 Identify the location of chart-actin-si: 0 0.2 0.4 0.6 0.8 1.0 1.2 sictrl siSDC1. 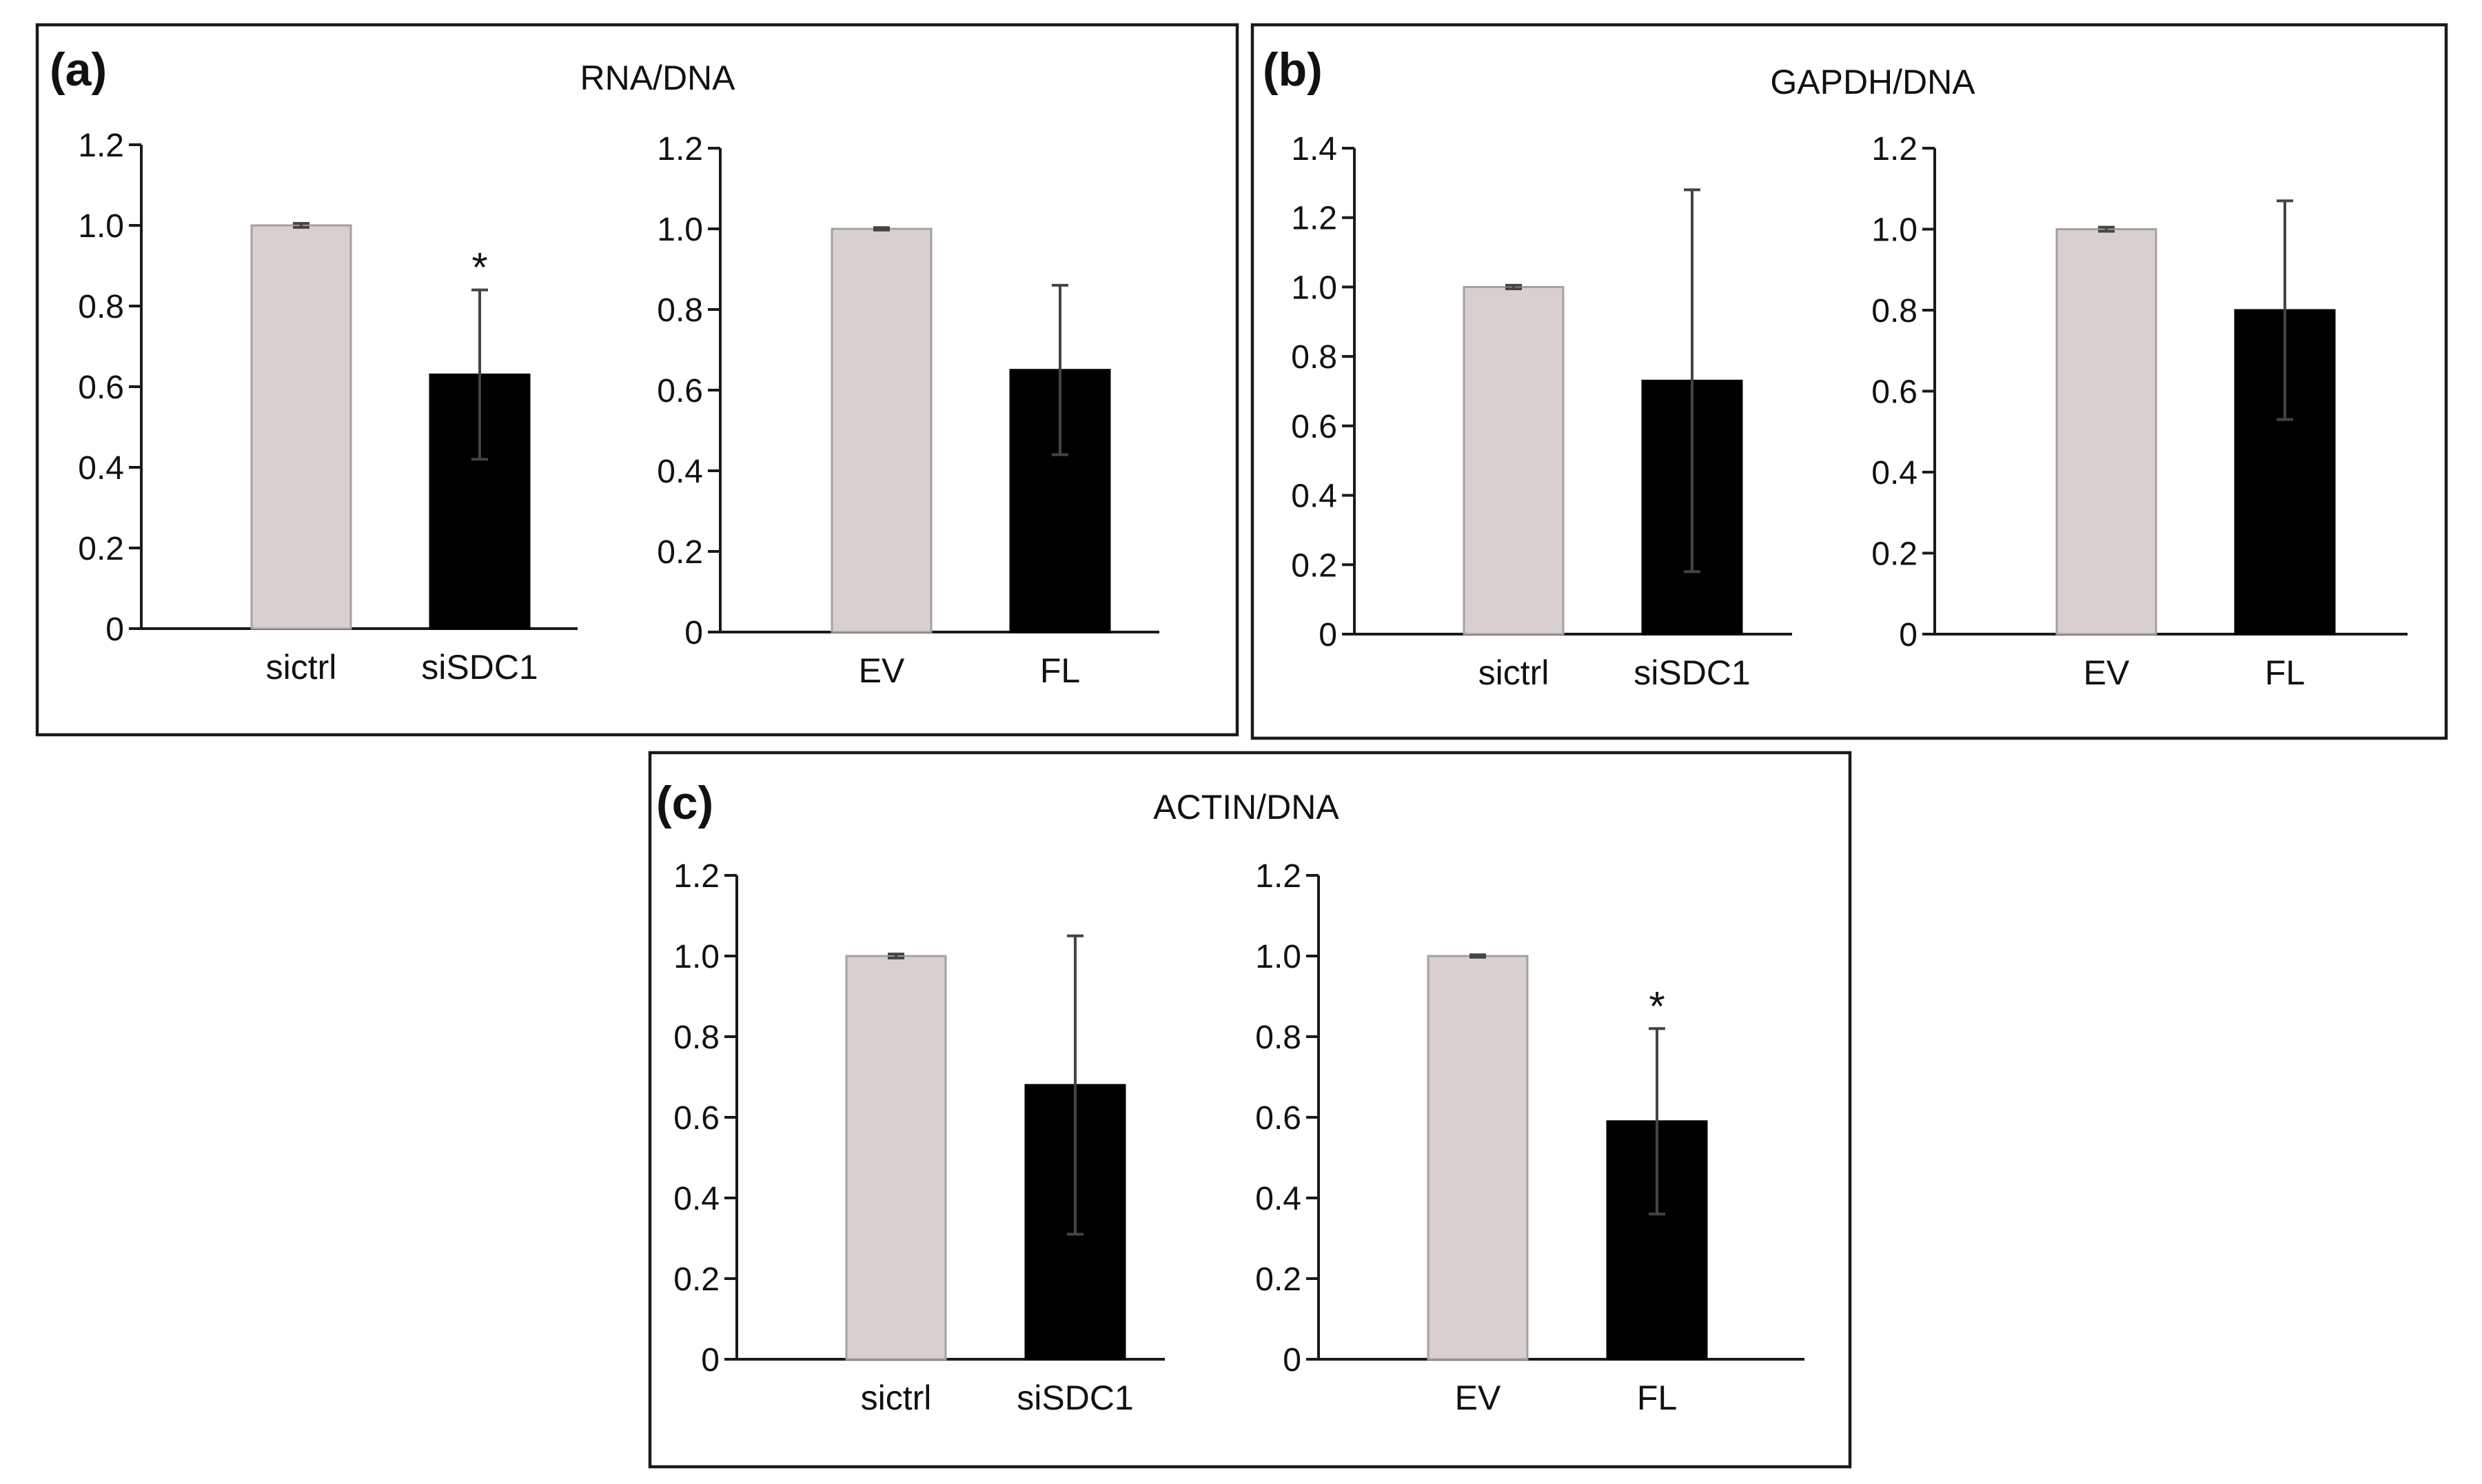
(919, 1137).